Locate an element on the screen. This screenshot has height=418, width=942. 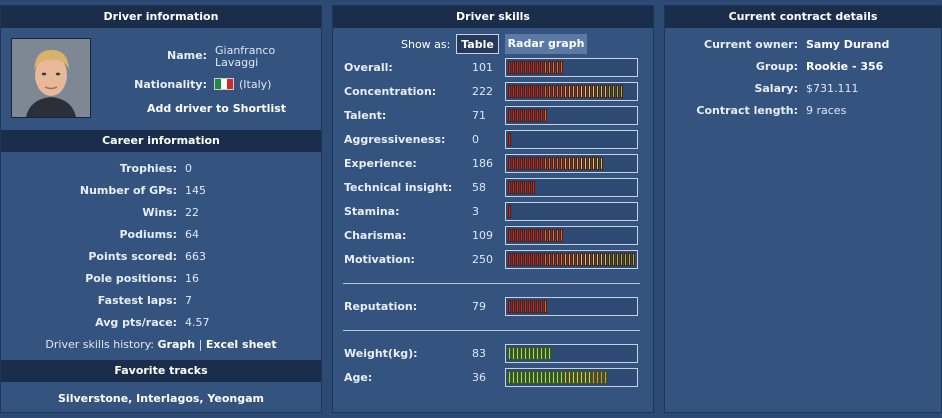
poles-value: 16 is located at coordinates (192, 278).